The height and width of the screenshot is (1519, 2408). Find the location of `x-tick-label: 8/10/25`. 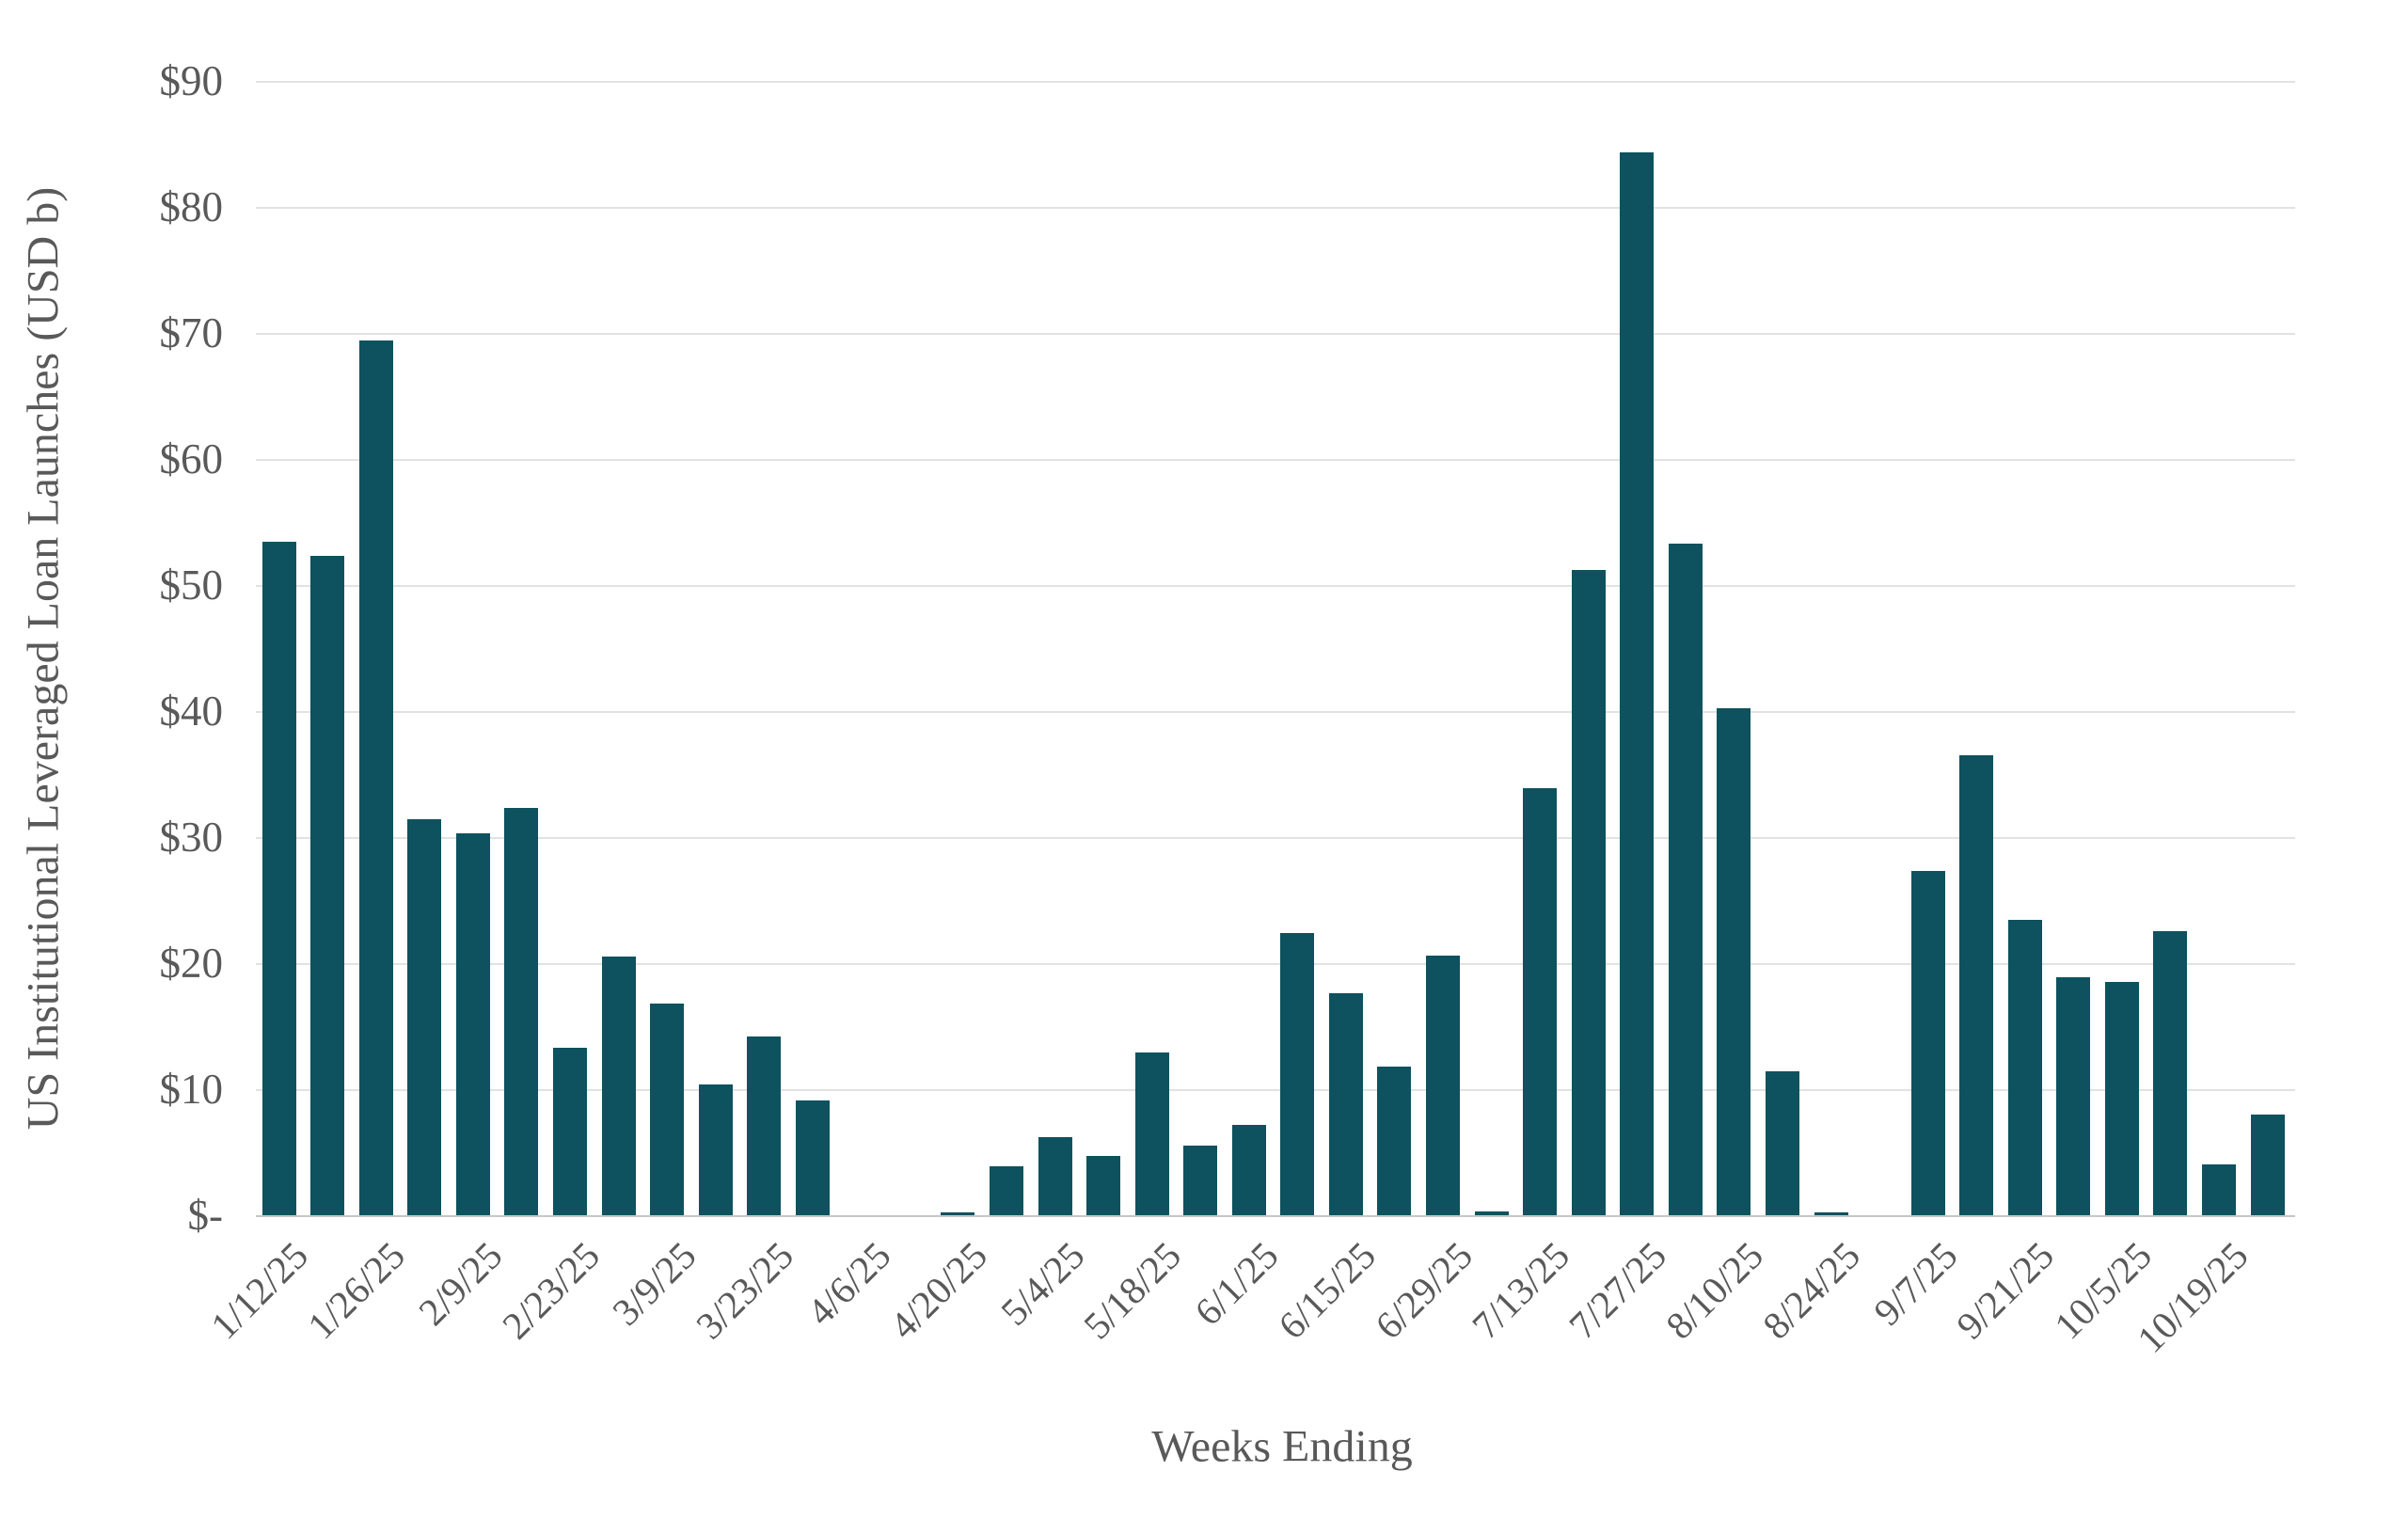

x-tick-label: 8/10/25 is located at coordinates (1715, 1290).